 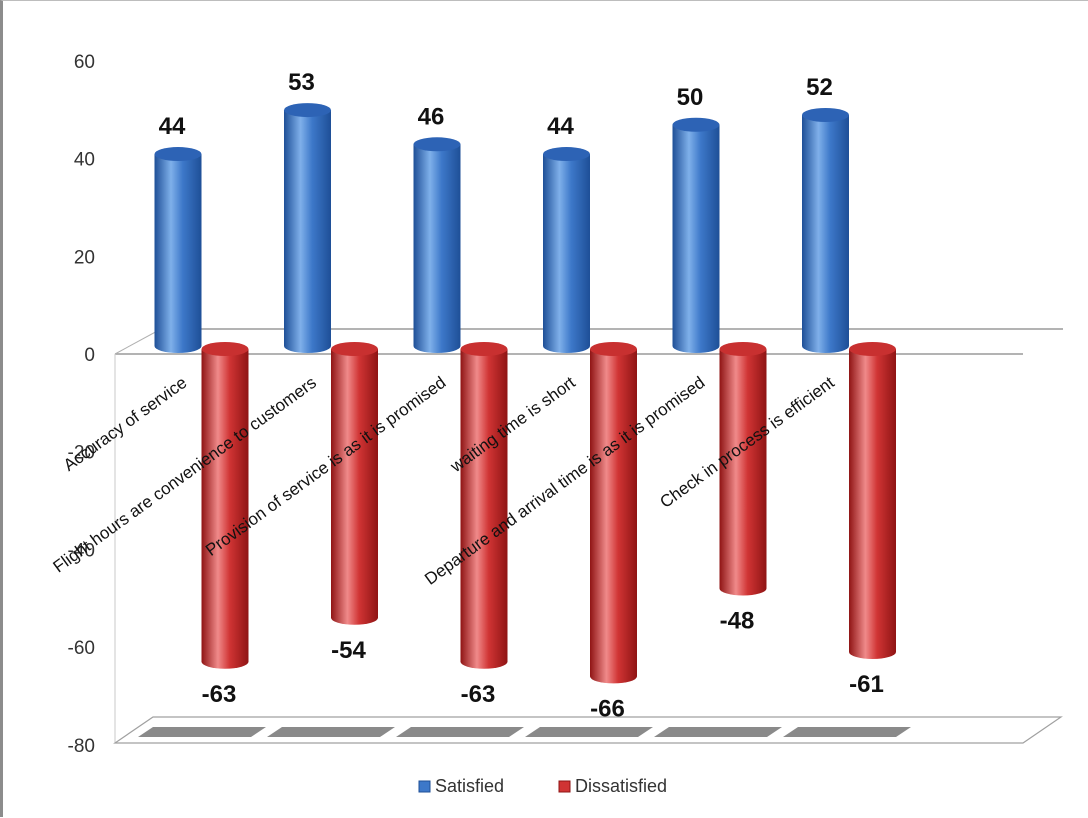 I want to click on y-tick-label: 60, so click(x=84, y=62).